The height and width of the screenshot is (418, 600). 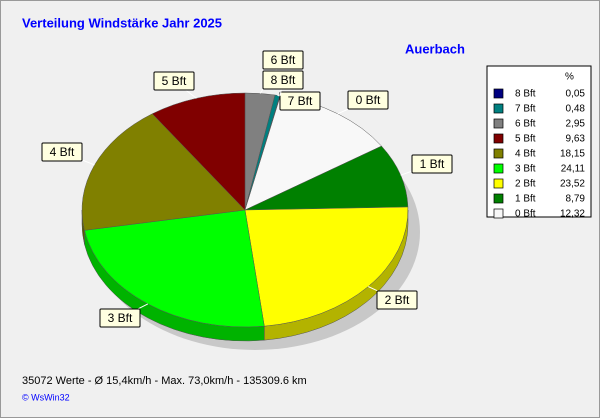 I want to click on slice-label: 7 Bft, so click(x=300, y=101).